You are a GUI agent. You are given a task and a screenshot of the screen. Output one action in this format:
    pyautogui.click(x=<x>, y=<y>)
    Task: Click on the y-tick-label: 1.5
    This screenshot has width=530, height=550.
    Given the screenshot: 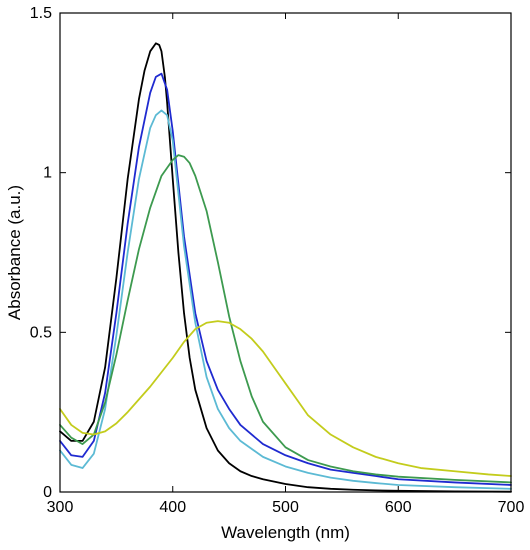 What is the action you would take?
    pyautogui.click(x=41, y=13)
    